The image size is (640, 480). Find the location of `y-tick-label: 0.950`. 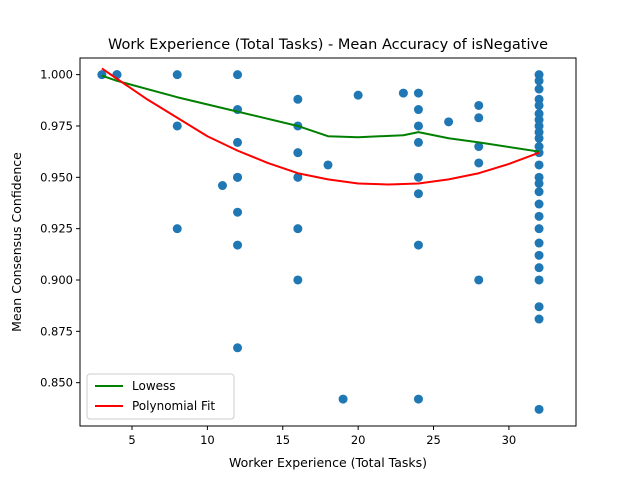

y-tick-label: 0.950 is located at coordinates (56, 177).